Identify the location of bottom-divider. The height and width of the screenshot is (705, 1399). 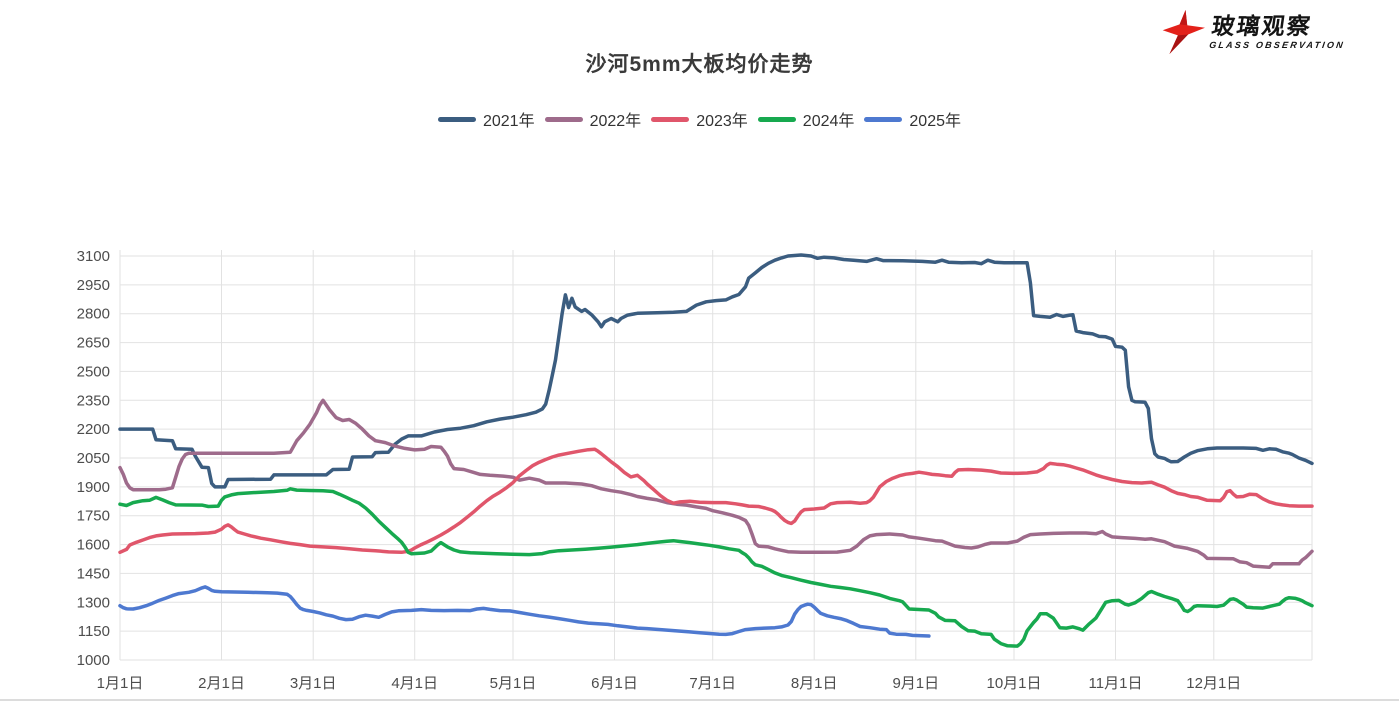
(699, 700).